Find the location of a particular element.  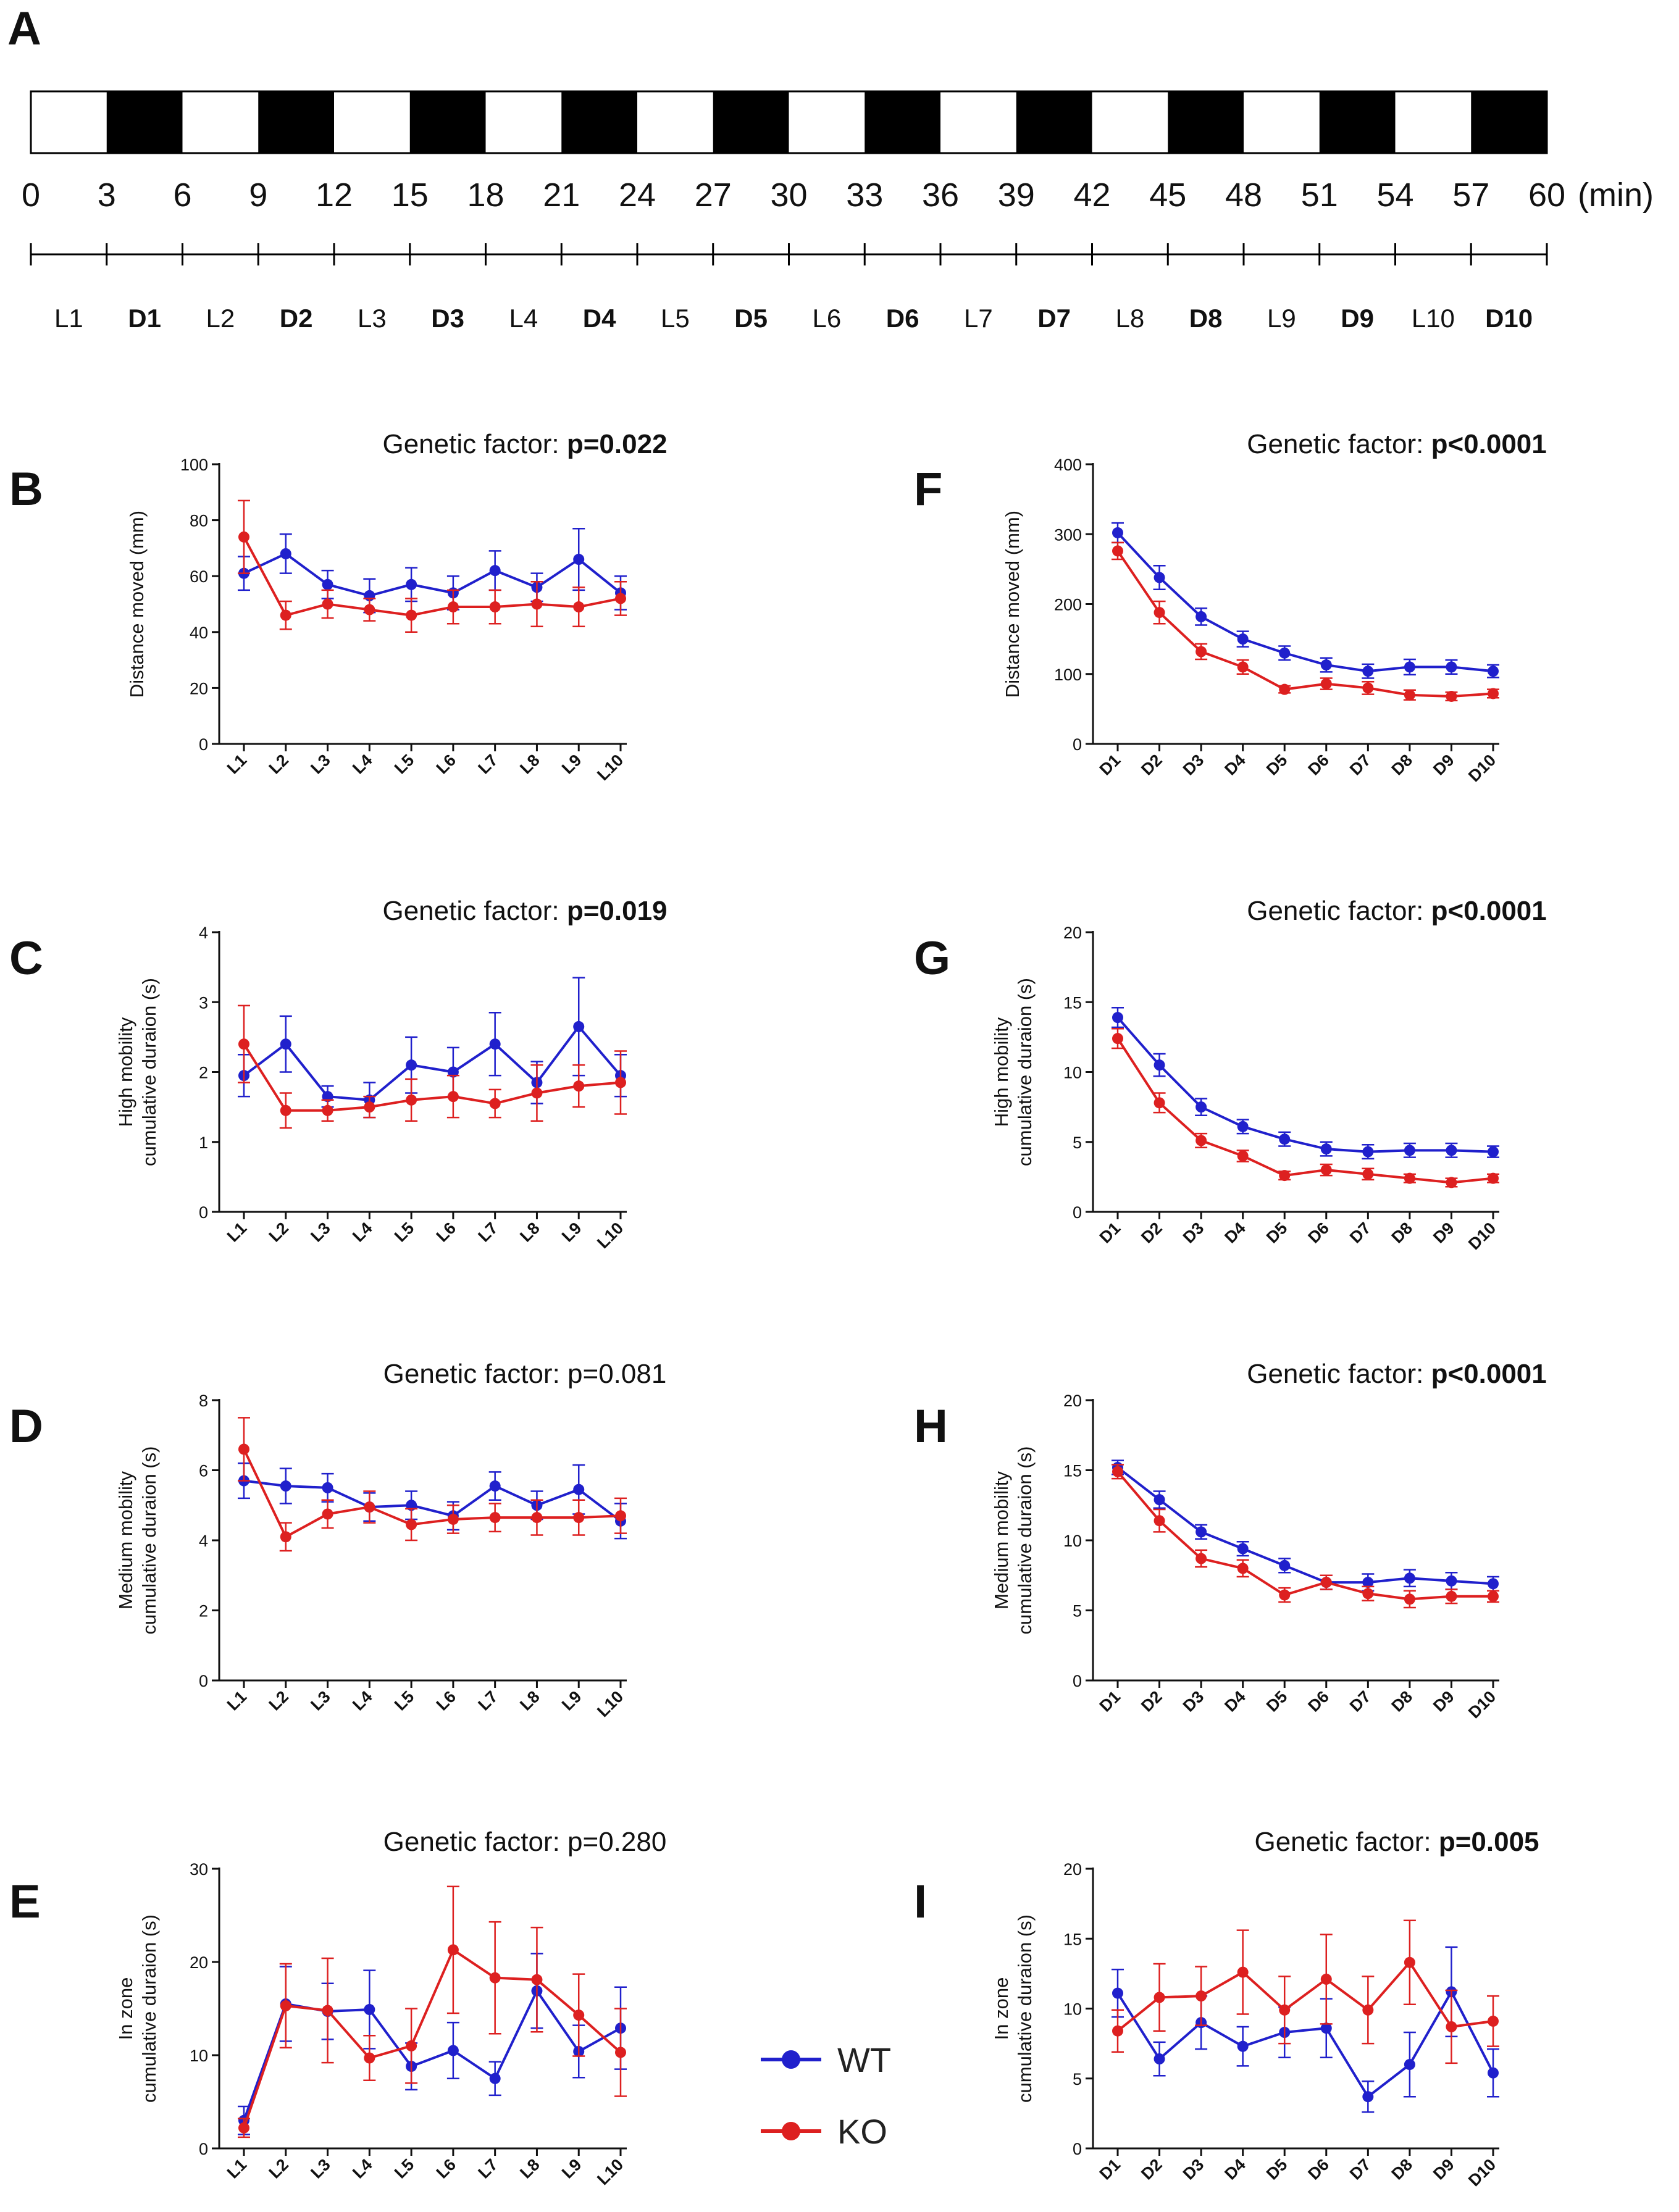

minute-tick-12: 12 is located at coordinates (334, 195).